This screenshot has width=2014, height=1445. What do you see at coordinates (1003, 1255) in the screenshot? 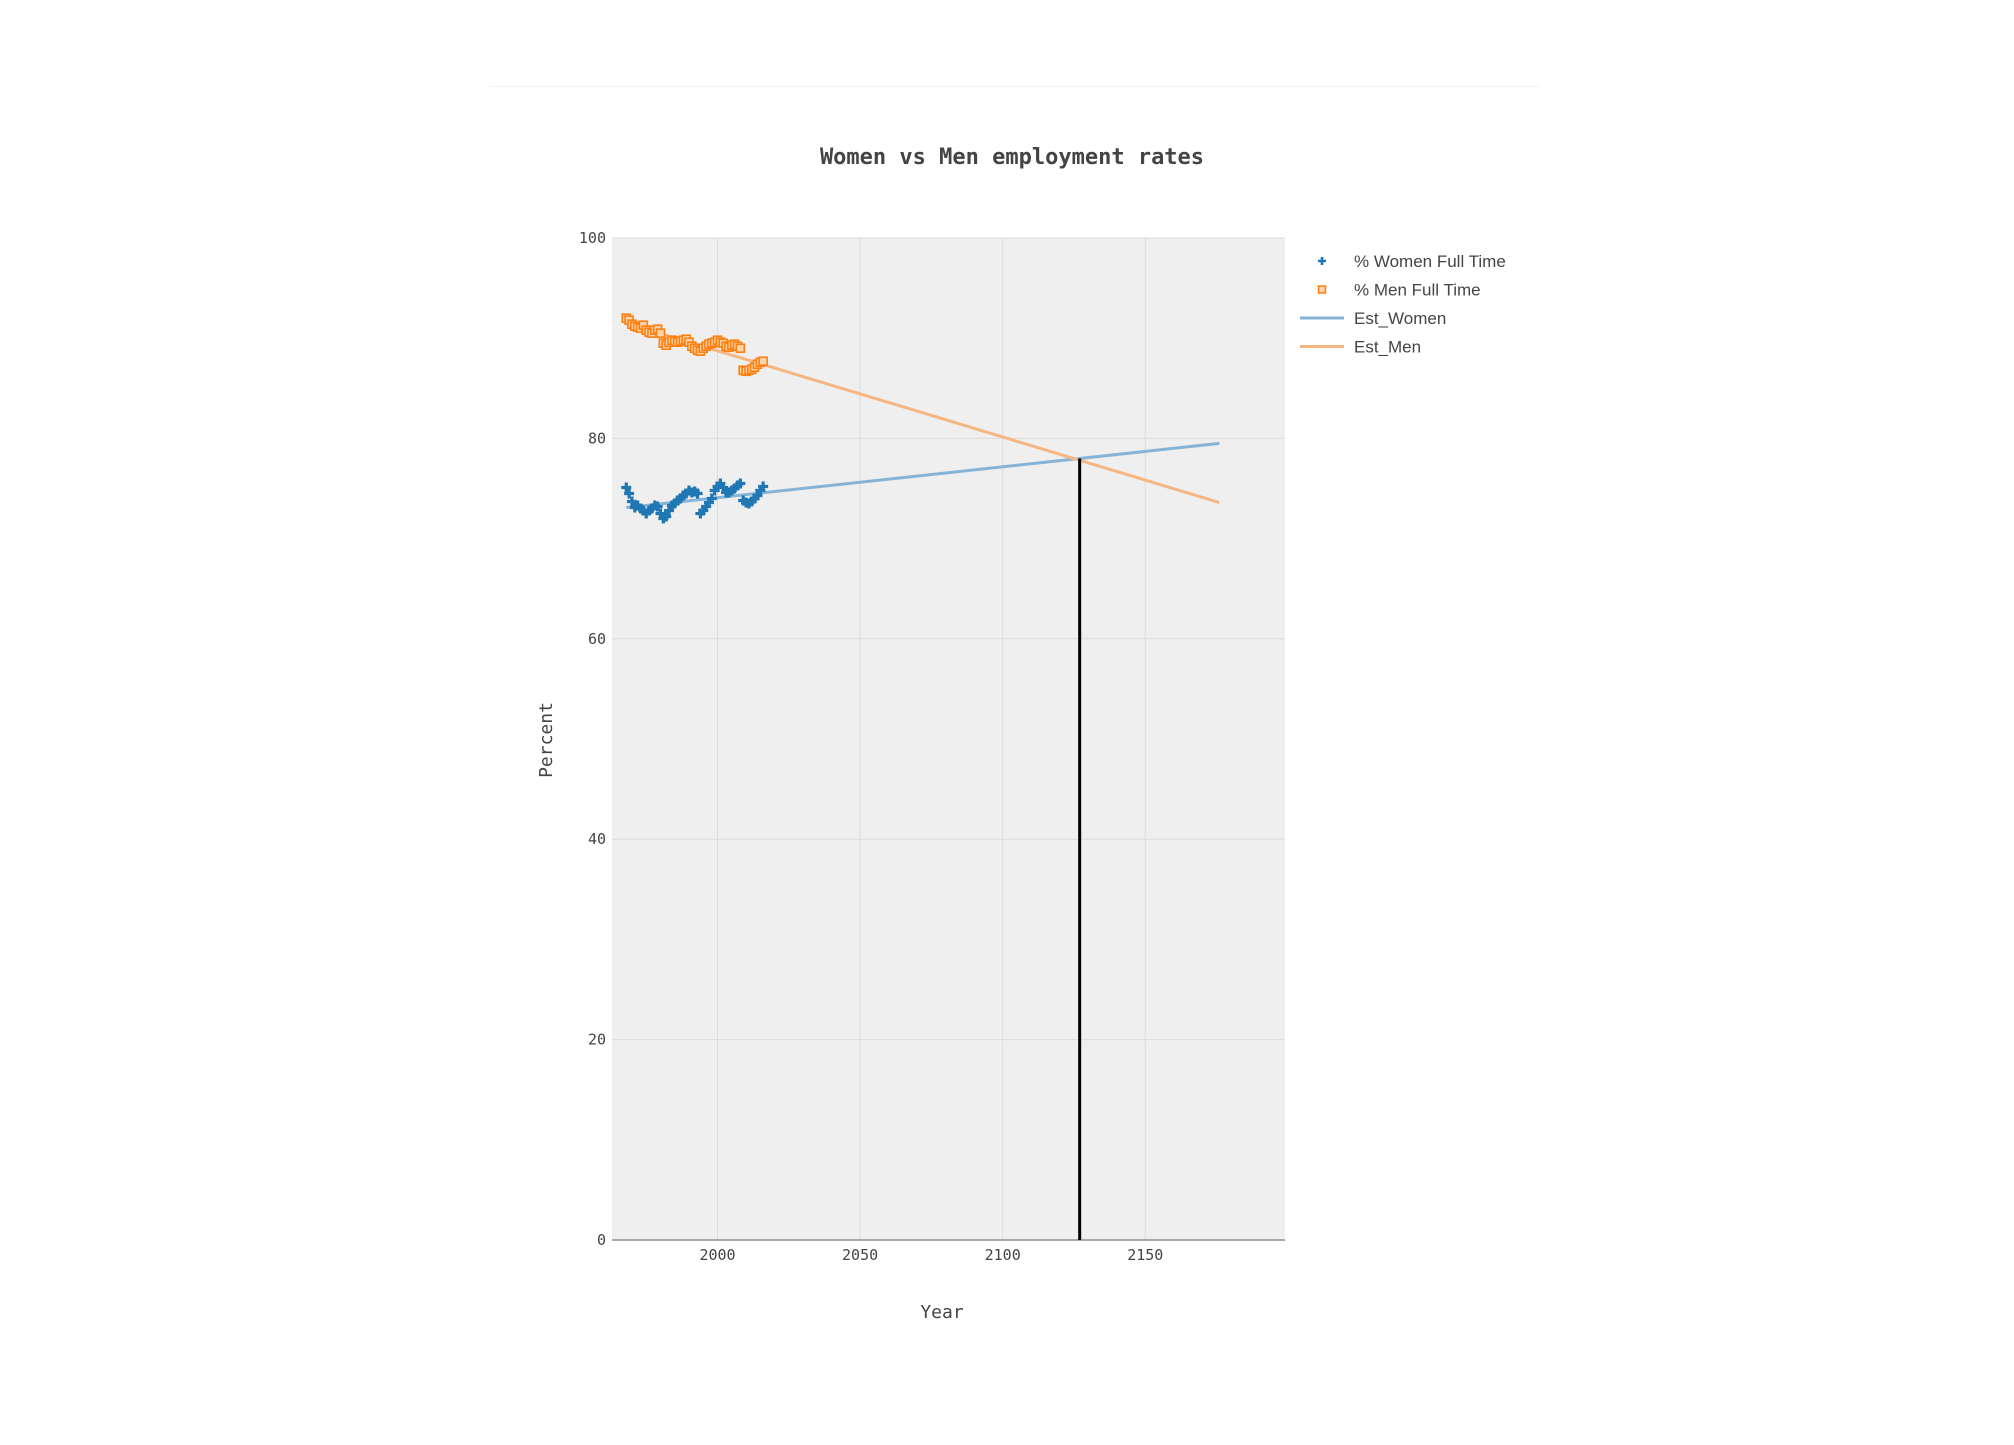
I see `x-tick-label: 2100` at bounding box center [1003, 1255].